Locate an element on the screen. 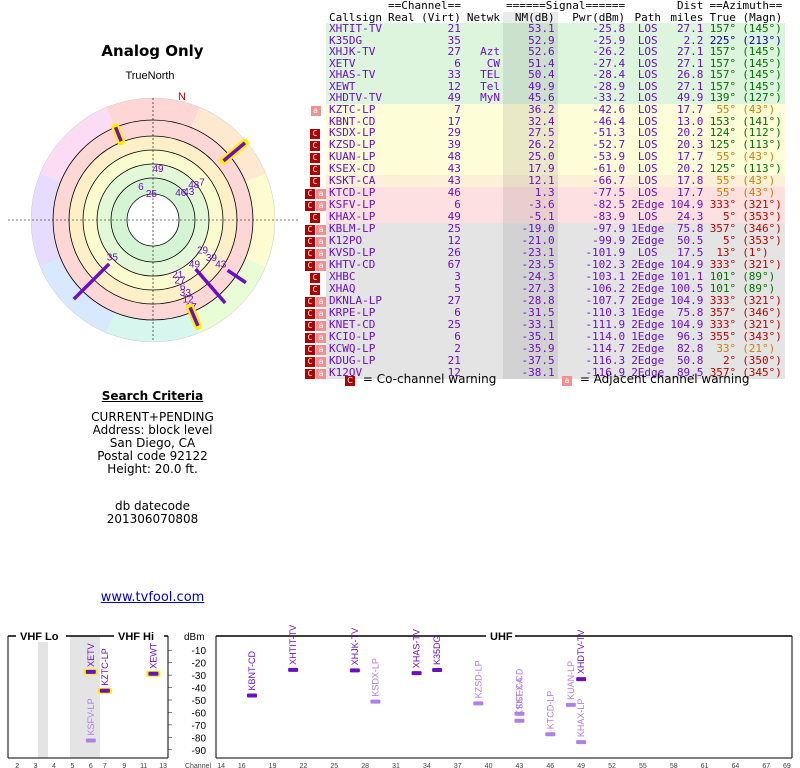 Image resolution: width=800 pixels, height=768 pixels. callsign-cell: XHTIT-TV is located at coordinates (355, 28).